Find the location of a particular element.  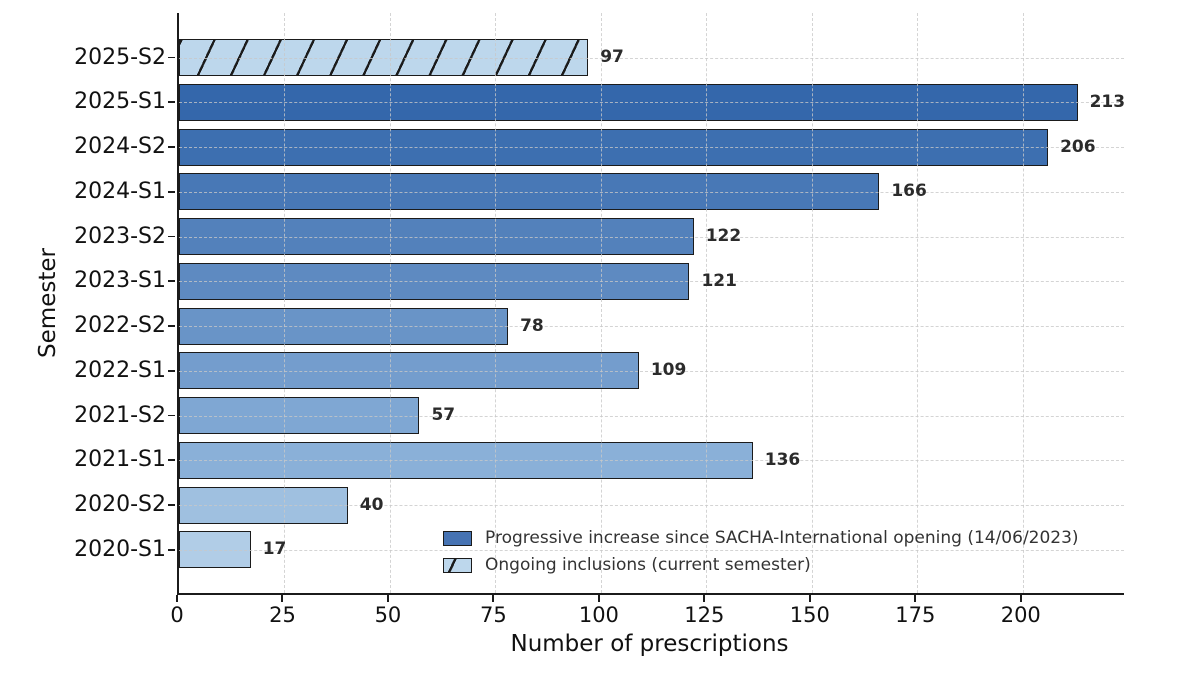

y-tick-label: 2021-S2 is located at coordinates (120, 415).